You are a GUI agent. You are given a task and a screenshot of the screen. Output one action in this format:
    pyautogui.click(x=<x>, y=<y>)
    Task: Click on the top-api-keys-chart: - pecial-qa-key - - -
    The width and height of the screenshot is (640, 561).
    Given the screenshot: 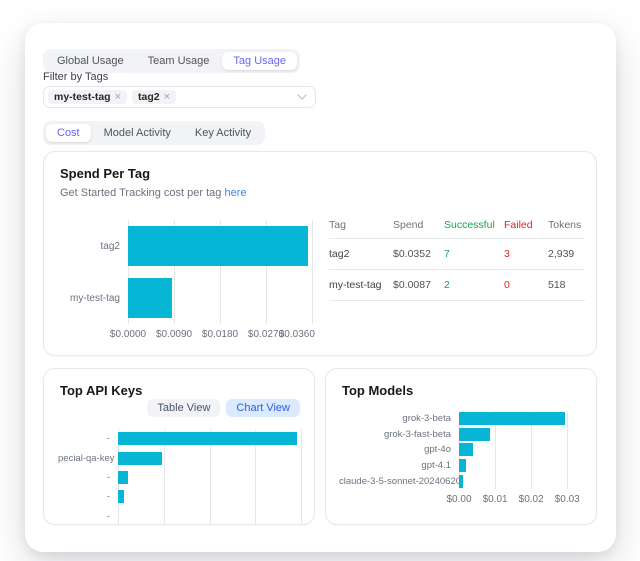 What is the action you would take?
    pyautogui.click(x=180, y=476)
    